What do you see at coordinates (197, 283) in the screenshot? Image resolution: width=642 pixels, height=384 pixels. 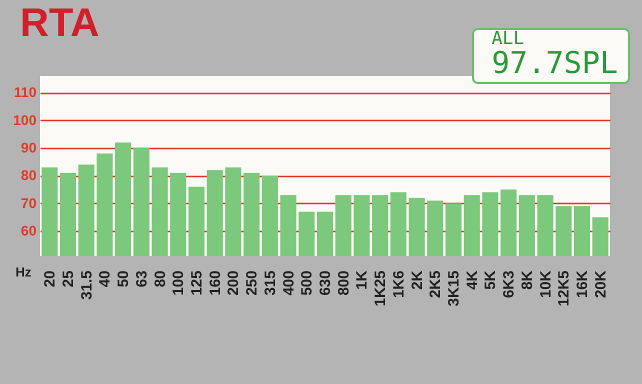 I see `x-tick-label: 125` at bounding box center [197, 283].